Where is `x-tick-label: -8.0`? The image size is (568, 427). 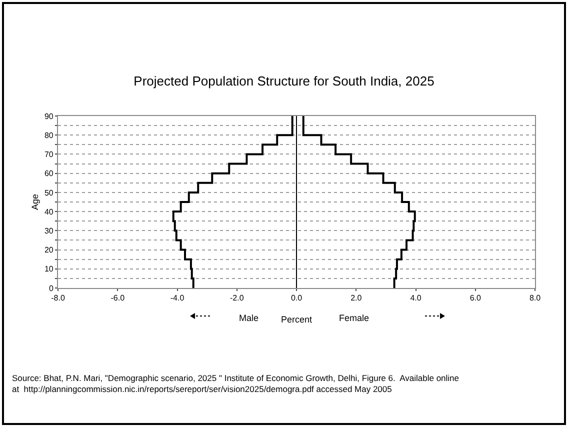 x-tick-label: -8.0 is located at coordinates (58, 298).